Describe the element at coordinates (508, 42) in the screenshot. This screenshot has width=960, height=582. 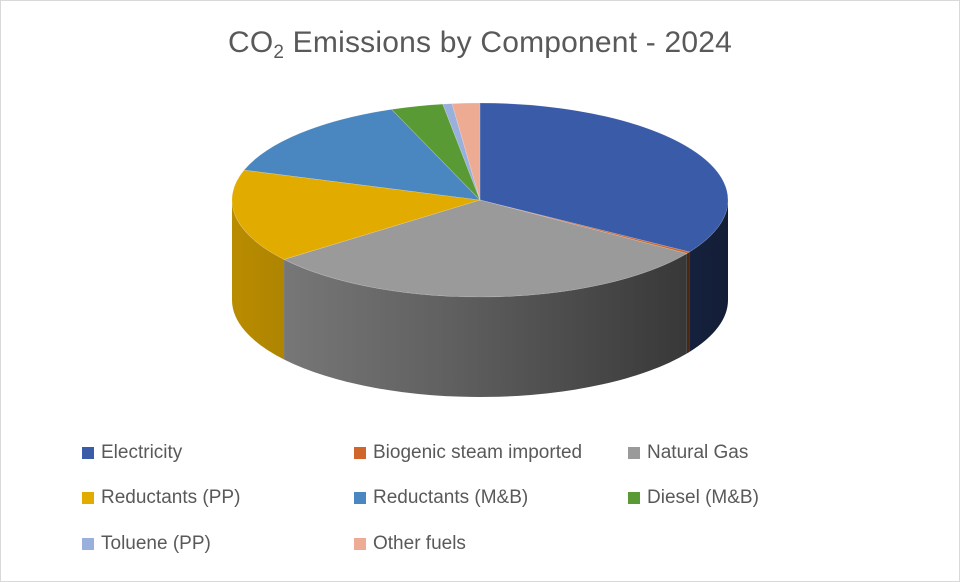
I see `chart-title-rest: Emissions by Component - 2024` at that location.